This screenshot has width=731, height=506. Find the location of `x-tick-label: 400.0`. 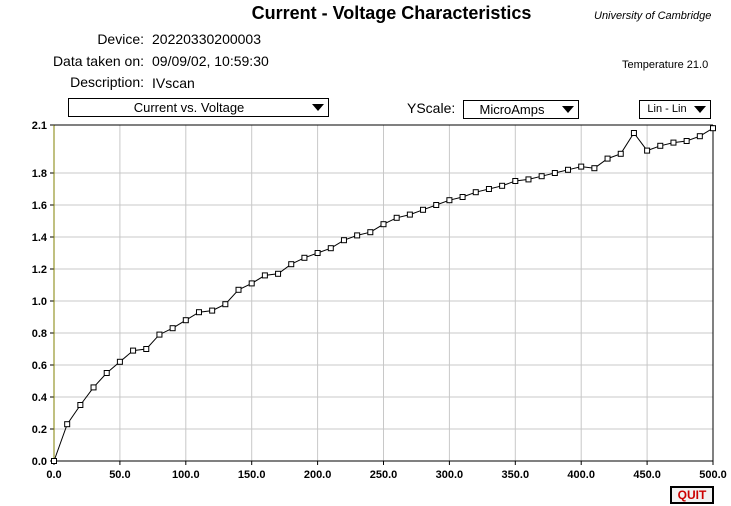

x-tick-label: 400.0 is located at coordinates (581, 475).